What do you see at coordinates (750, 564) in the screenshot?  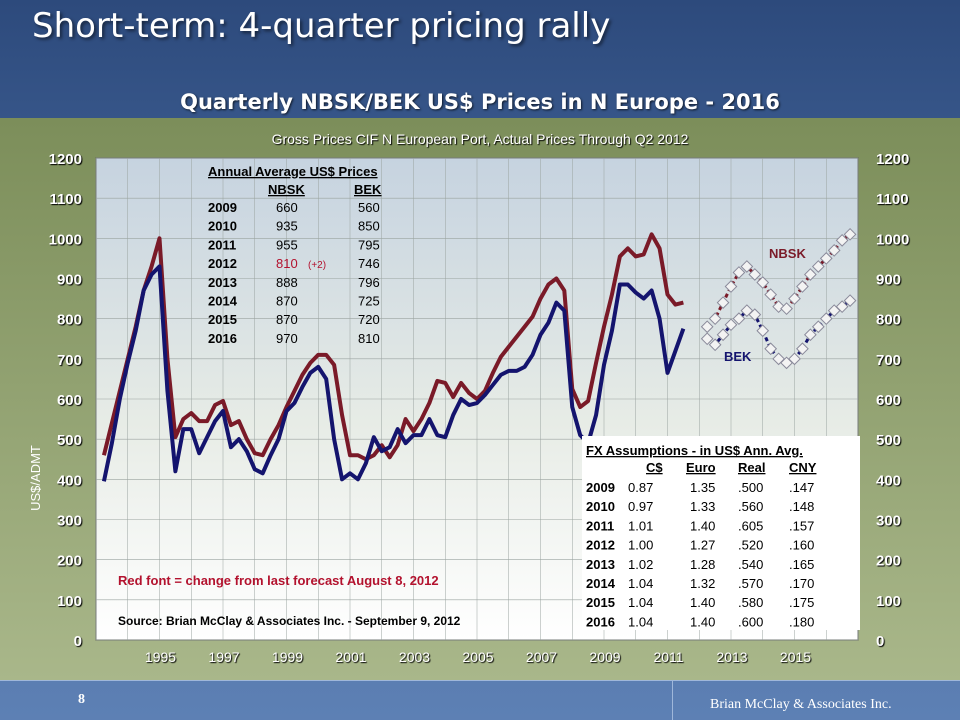 I see `fx-value-cell: .540` at bounding box center [750, 564].